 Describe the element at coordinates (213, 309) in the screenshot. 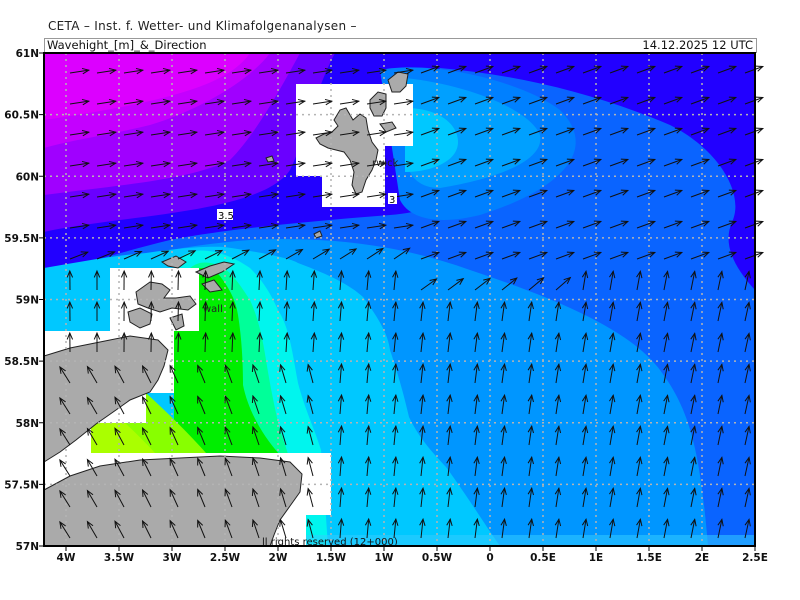

I see `place-label-kirkwall: wall` at that location.